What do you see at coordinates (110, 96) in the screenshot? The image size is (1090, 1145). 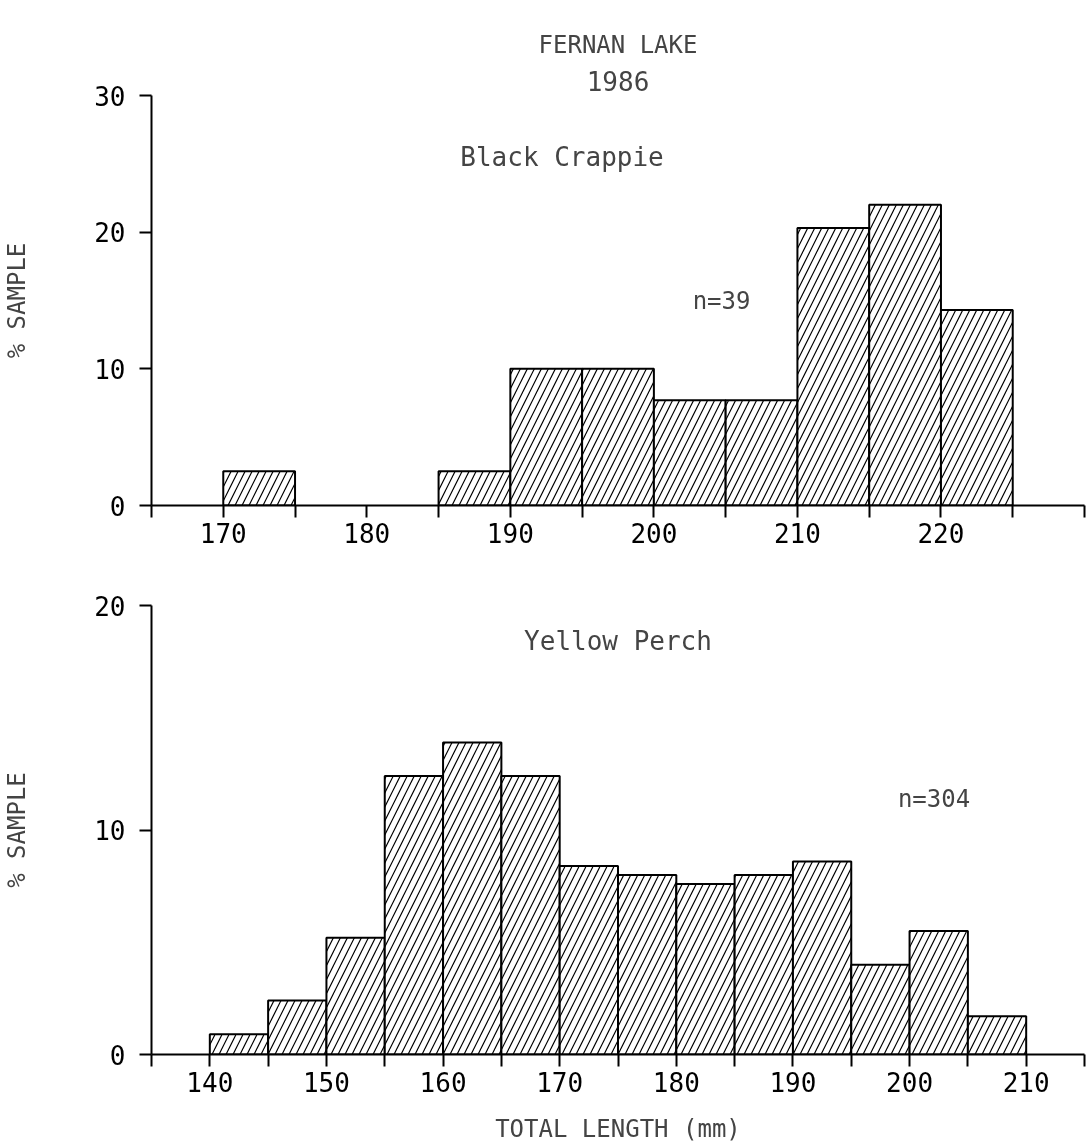 I see `y-tick-label: 30` at bounding box center [110, 96].